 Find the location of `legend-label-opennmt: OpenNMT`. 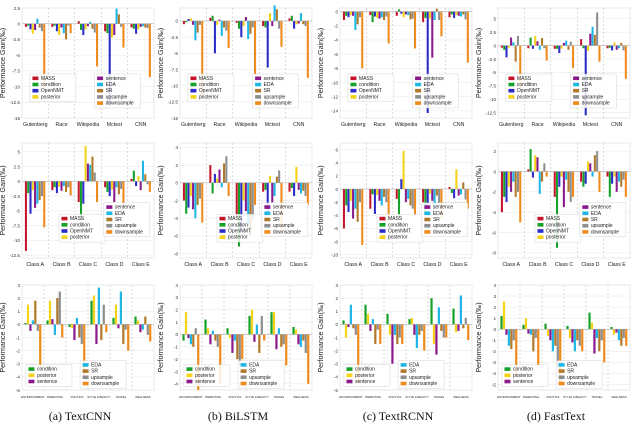

legend-label-opennmt: OpenNMT is located at coordinates (399, 232).